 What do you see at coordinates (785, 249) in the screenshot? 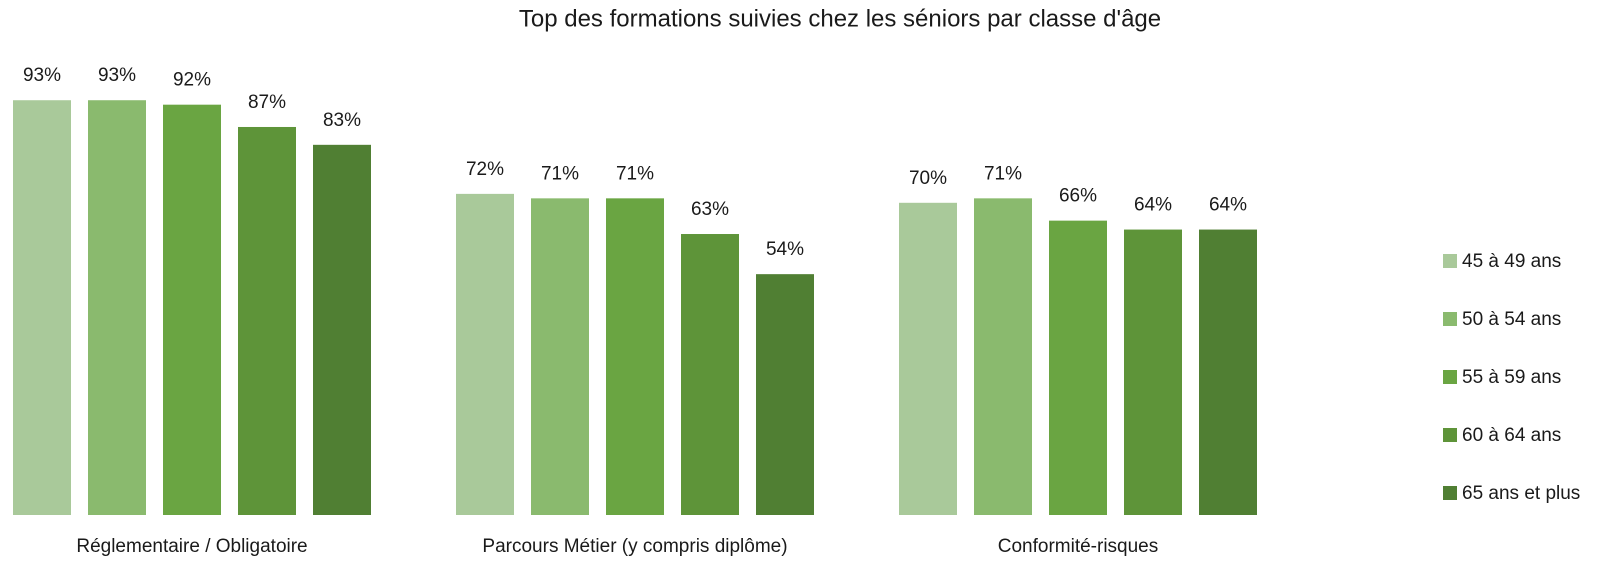
I see `data-label: 54%` at bounding box center [785, 249].